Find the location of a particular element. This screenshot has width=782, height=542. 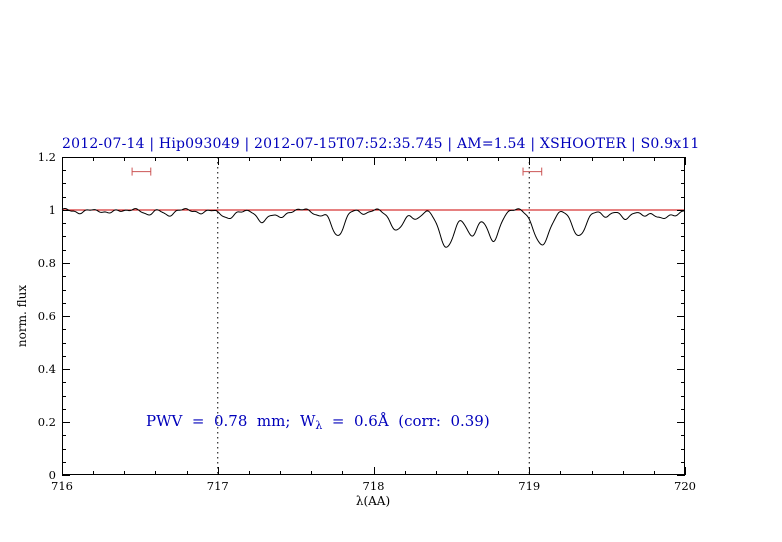

y-tick-label: 0.4 is located at coordinates (47, 369).